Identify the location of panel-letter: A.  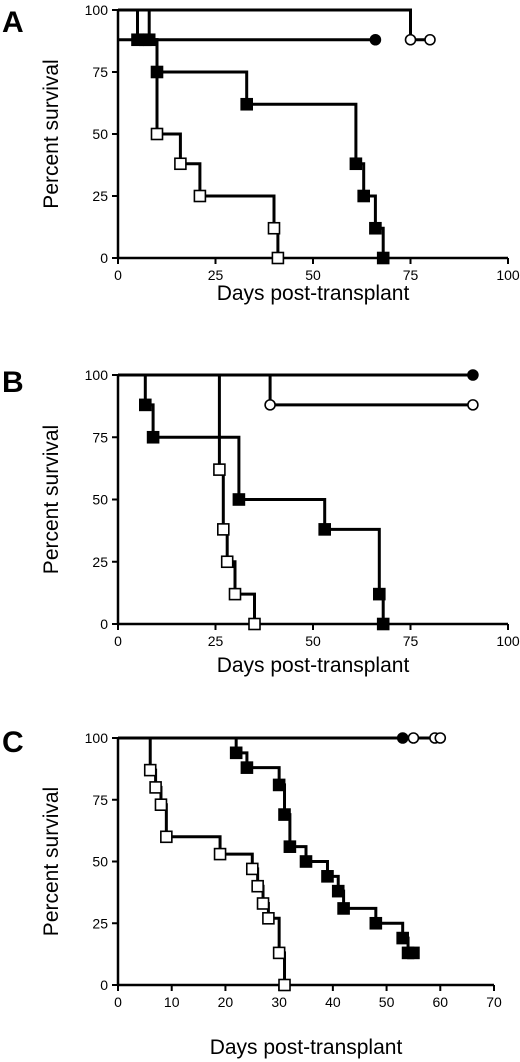
(13, 22).